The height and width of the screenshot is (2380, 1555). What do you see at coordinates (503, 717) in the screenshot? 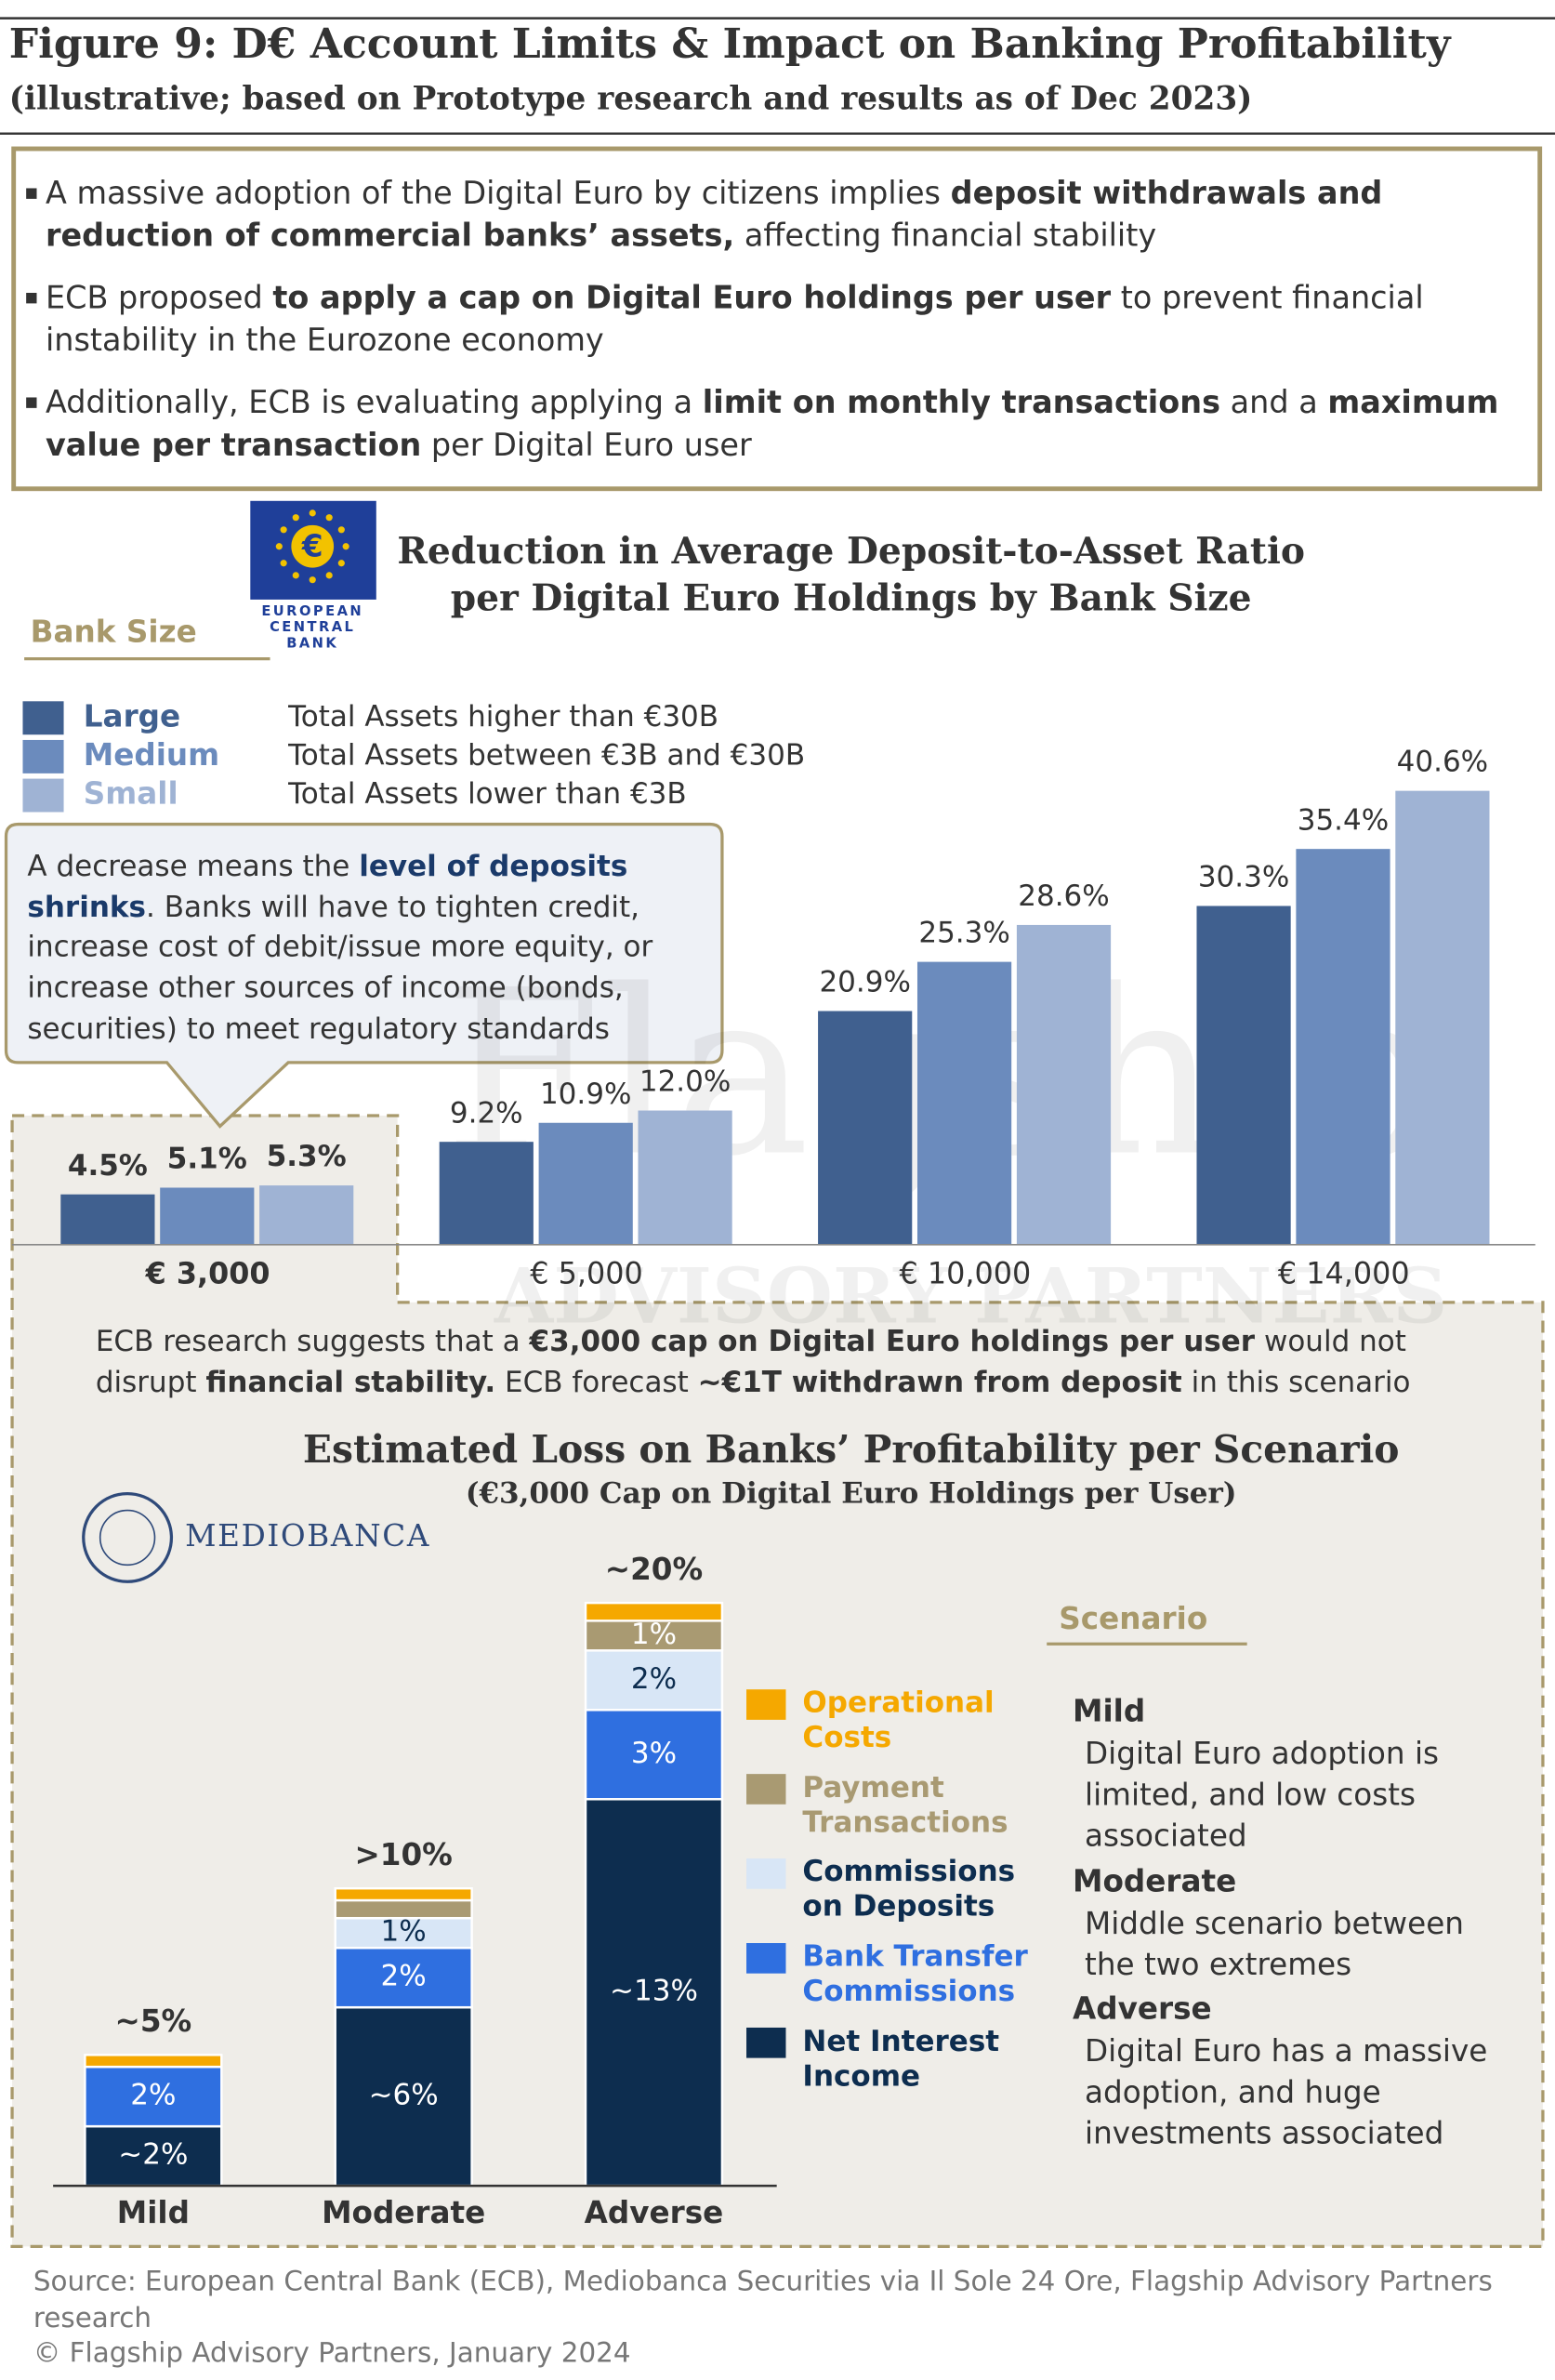
I see `legend-description: Total Assets higher than €30B` at bounding box center [503, 717].